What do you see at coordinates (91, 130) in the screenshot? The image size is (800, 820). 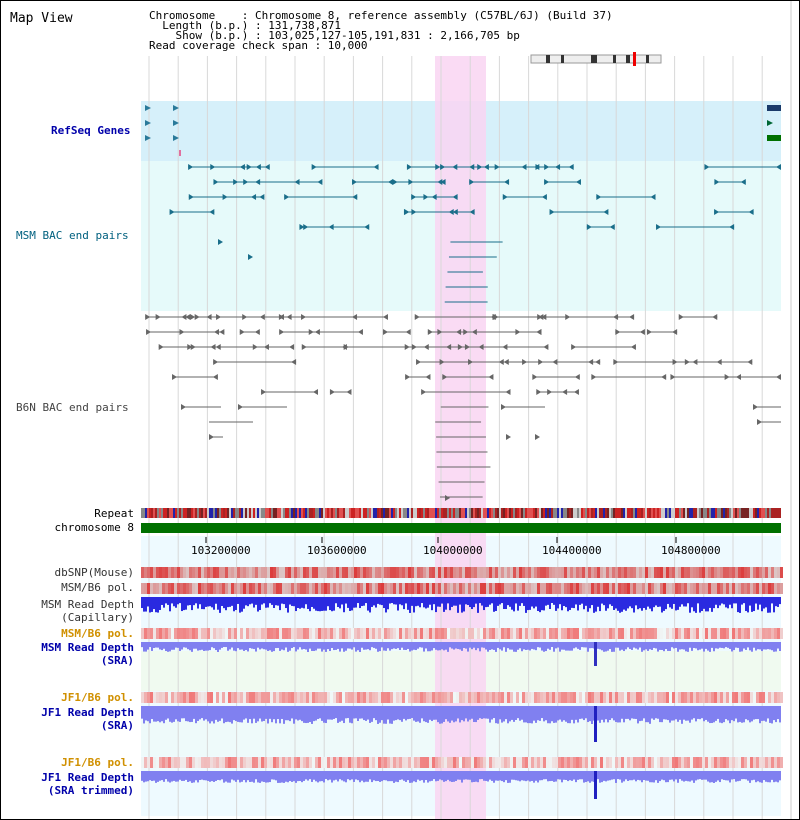 I see `refseq-track-label: RefSeq Genes` at bounding box center [91, 130].